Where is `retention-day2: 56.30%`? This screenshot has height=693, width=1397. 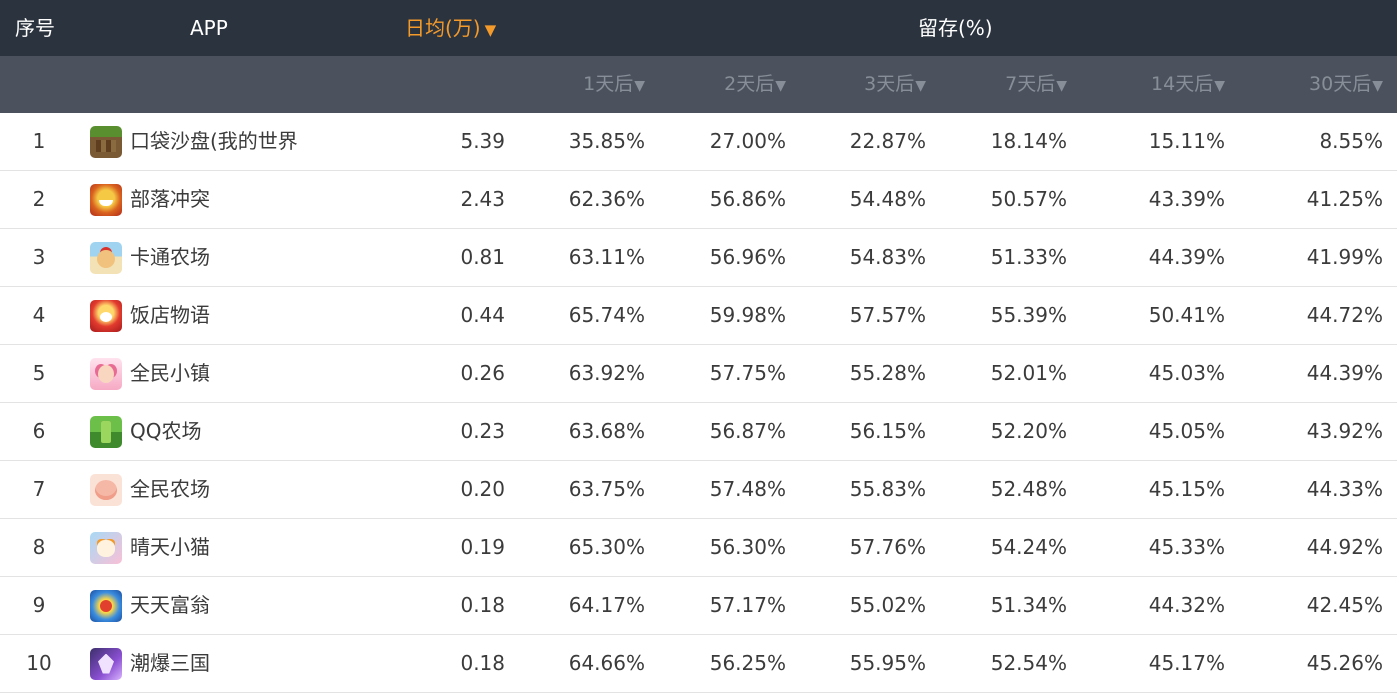
retention-day2: 56.30% is located at coordinates (747, 547).